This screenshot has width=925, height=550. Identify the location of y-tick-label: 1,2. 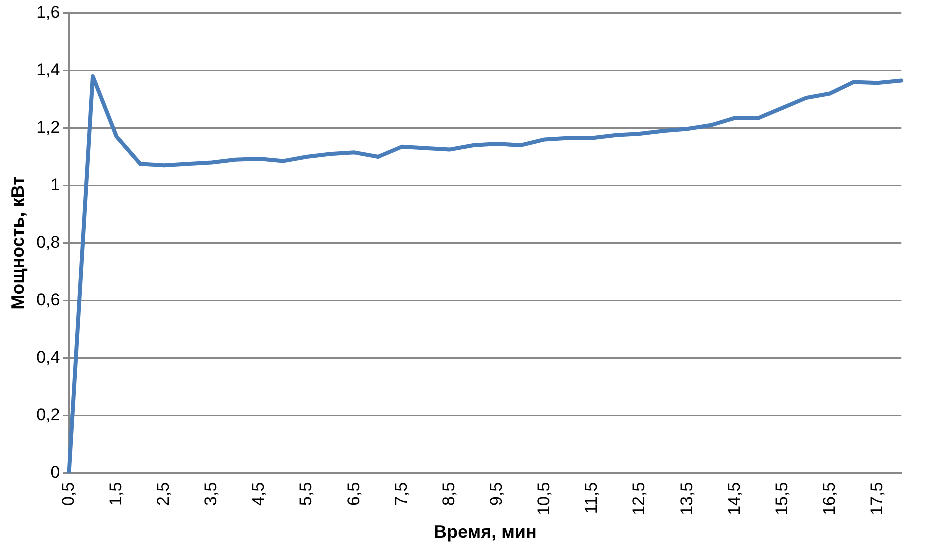
(48, 127).